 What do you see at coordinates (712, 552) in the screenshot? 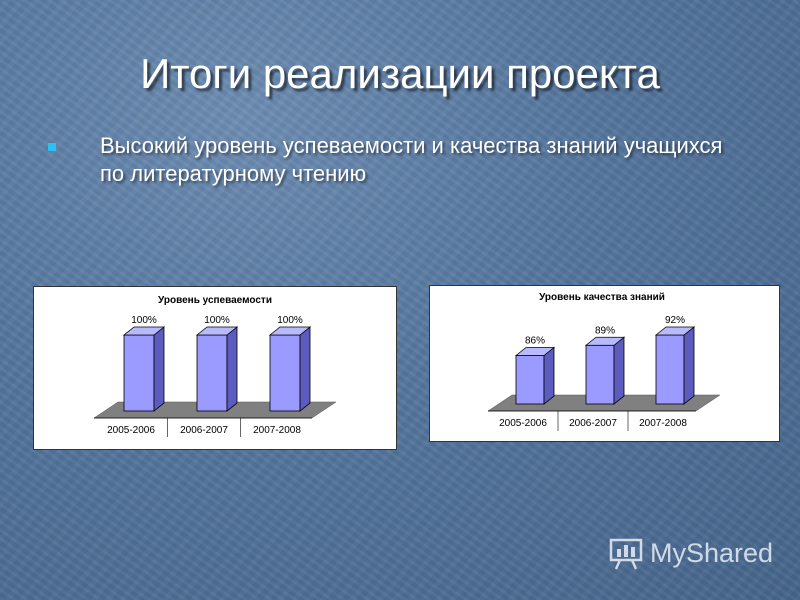
I see `watermark-text: MyShared` at bounding box center [712, 552].